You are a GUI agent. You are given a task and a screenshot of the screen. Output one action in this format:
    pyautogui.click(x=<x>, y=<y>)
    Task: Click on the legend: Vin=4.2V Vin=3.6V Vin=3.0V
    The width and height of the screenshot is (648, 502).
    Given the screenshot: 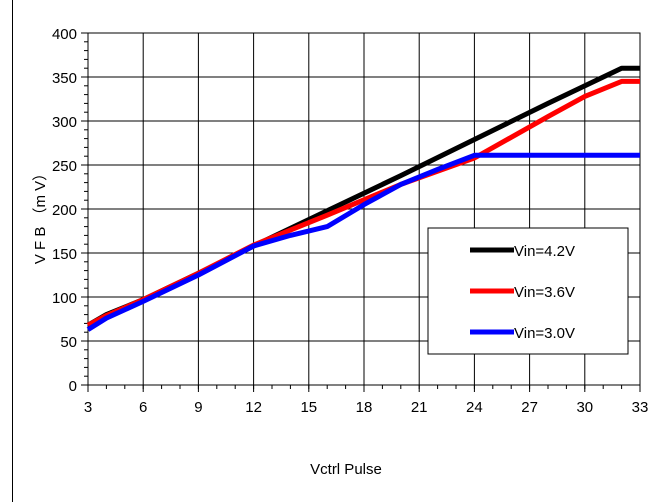 What is the action you would take?
    pyautogui.click(x=528, y=291)
    